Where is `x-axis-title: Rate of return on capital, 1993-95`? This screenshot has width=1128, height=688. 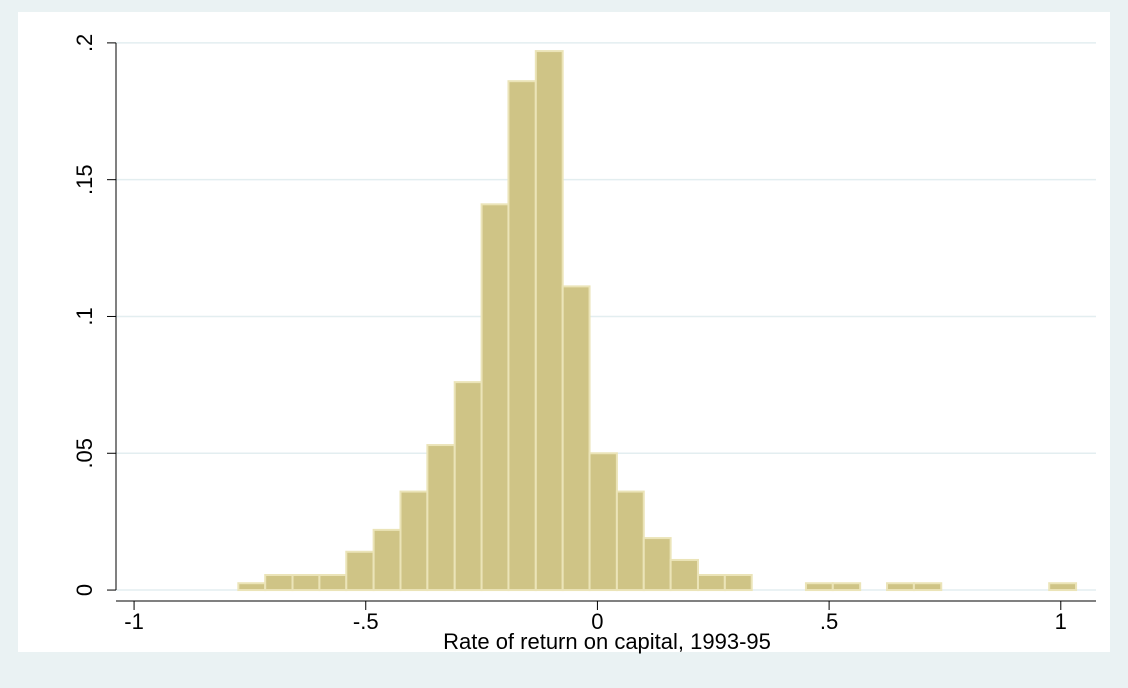 x-axis-title: Rate of return on capital, 1993-95 is located at coordinates (607, 641).